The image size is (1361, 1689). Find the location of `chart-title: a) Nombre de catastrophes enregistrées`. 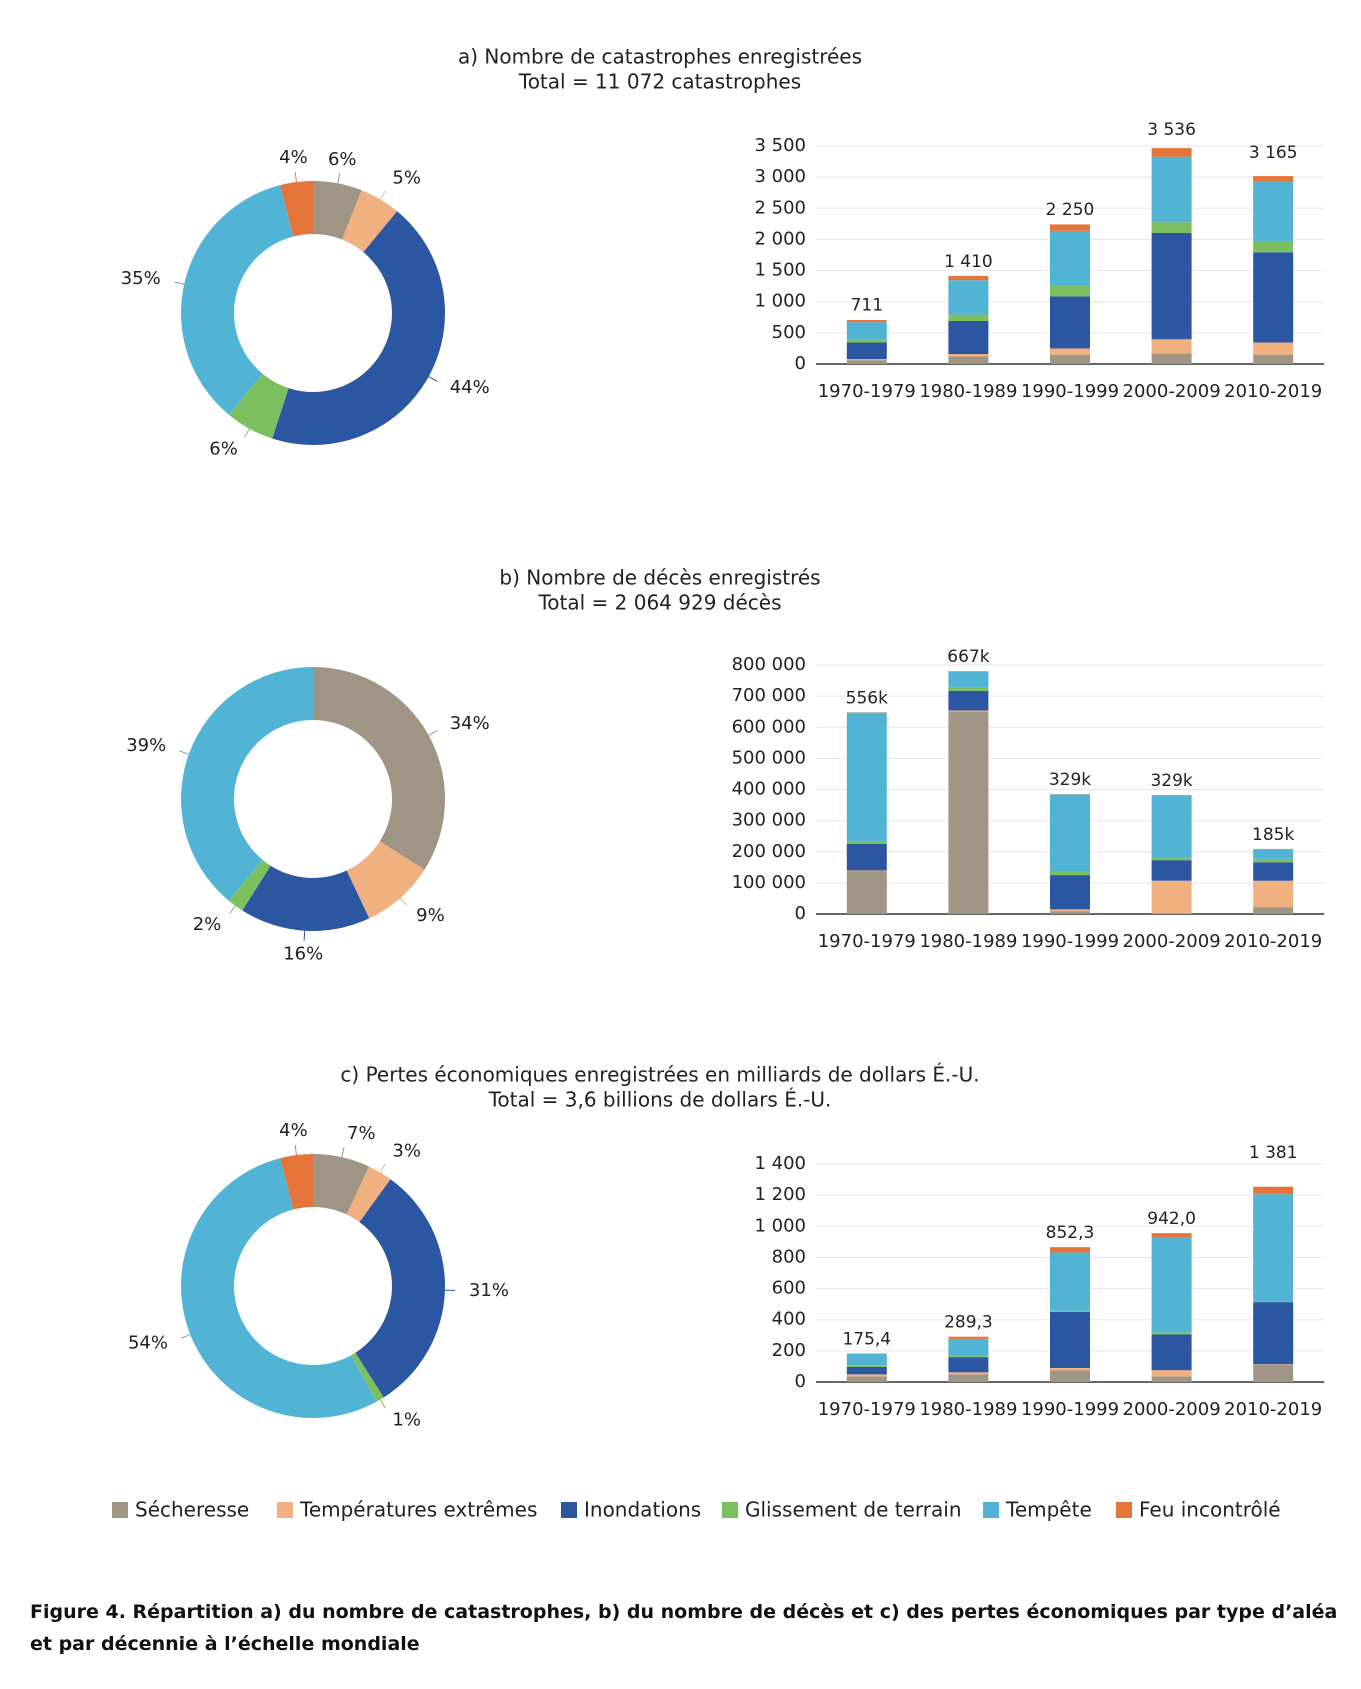

chart-title: a) Nombre de catastrophes enregistrées is located at coordinates (660, 57).